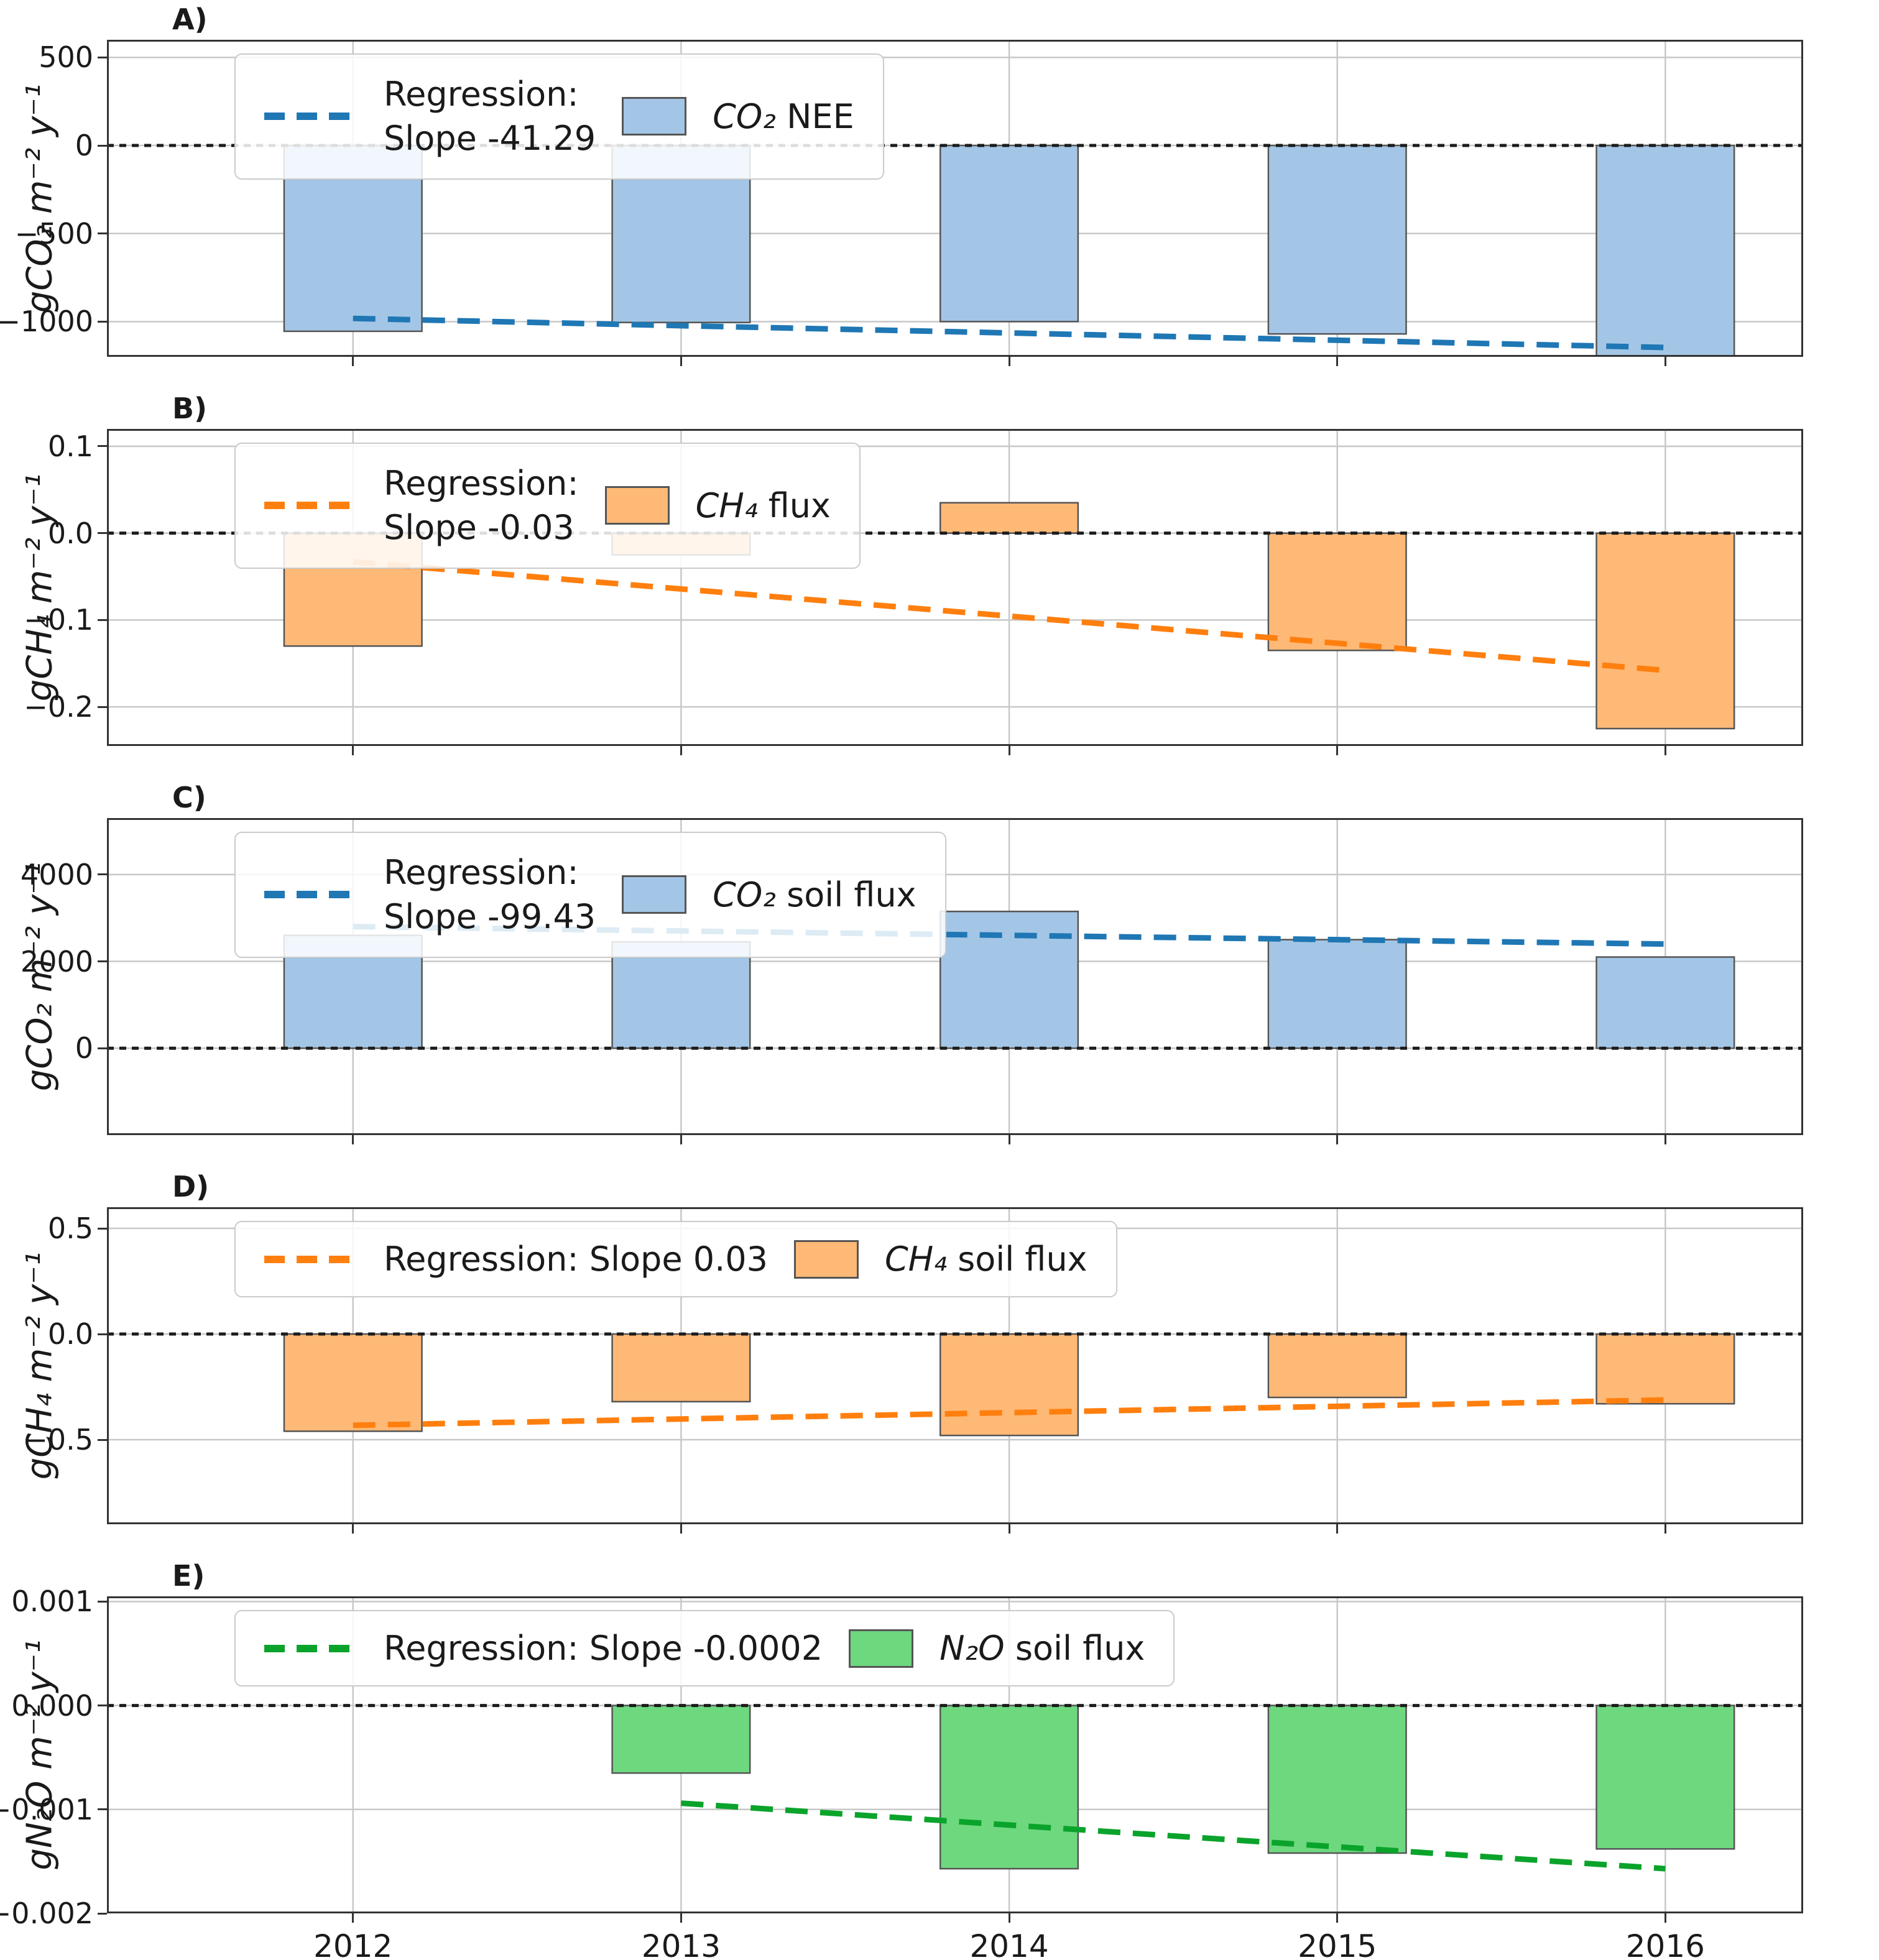 The height and width of the screenshot is (1960, 1879). What do you see at coordinates (46, 1809) in the screenshot?
I see `y-tick-label: −0.001` at bounding box center [46, 1809].